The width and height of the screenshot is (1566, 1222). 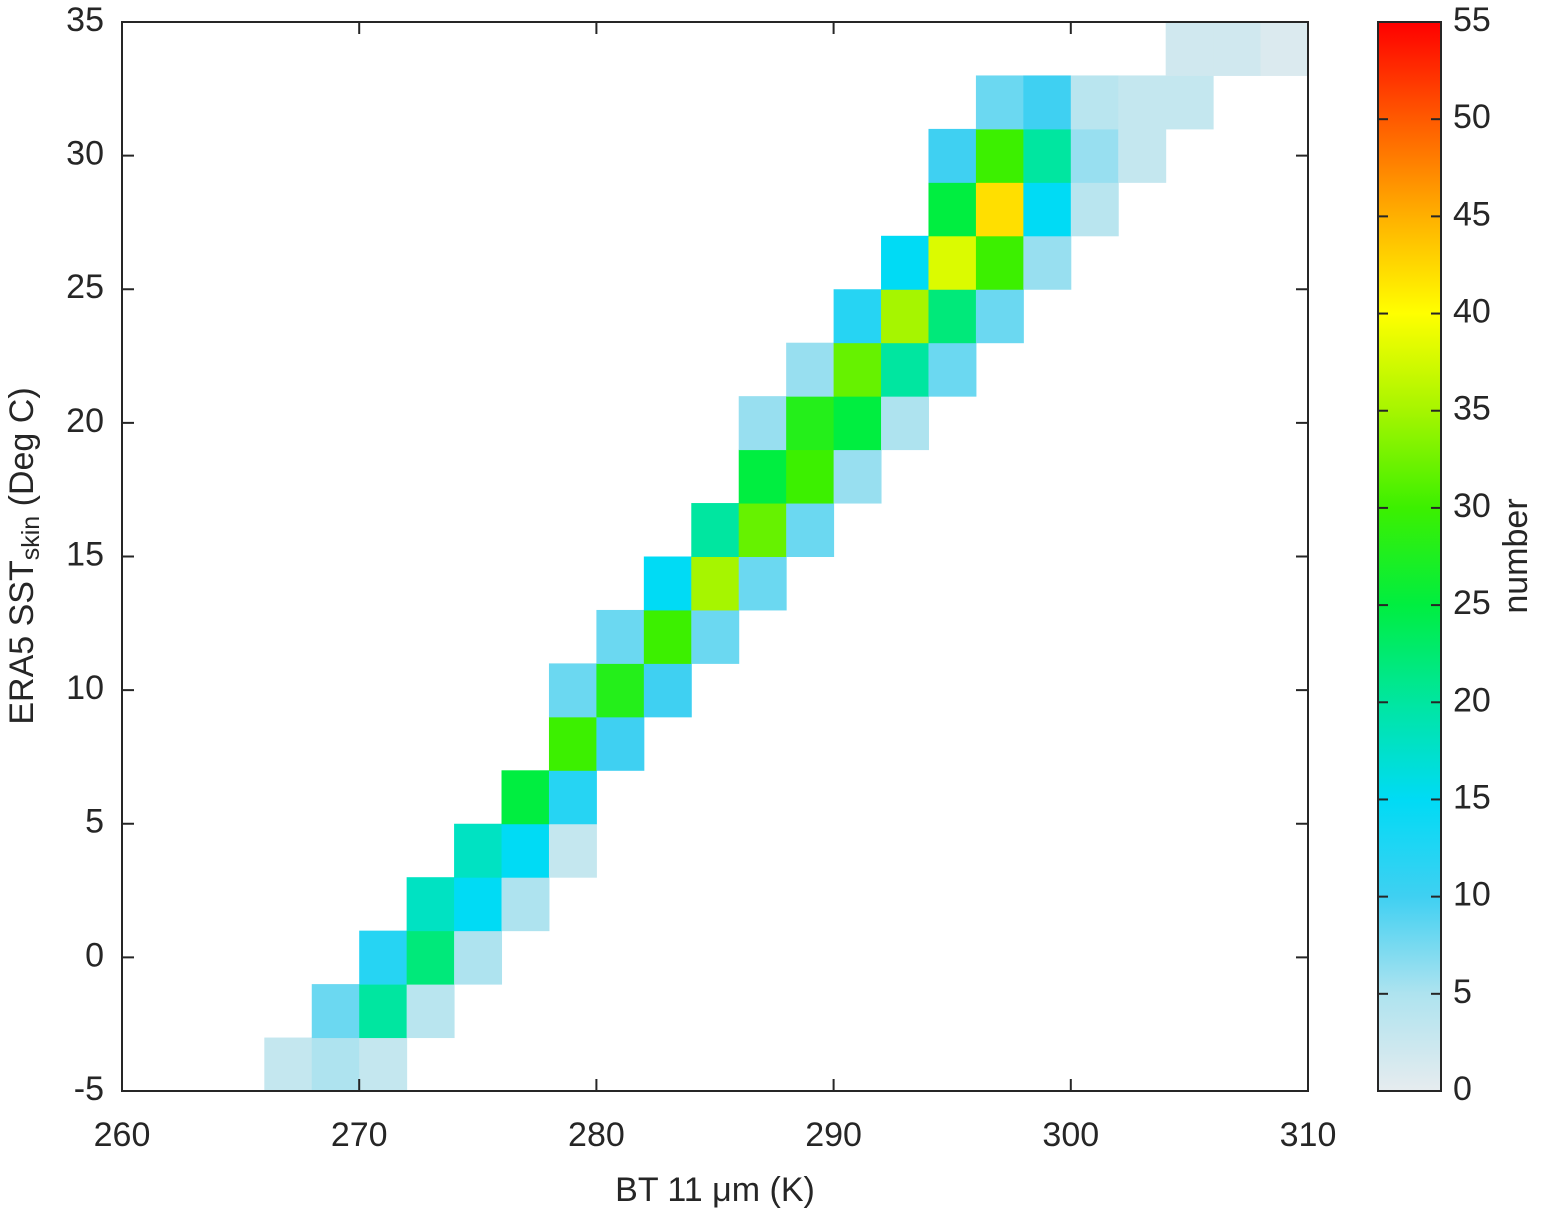 What do you see at coordinates (85, 287) in the screenshot?
I see `y-tick-label: 25` at bounding box center [85, 287].